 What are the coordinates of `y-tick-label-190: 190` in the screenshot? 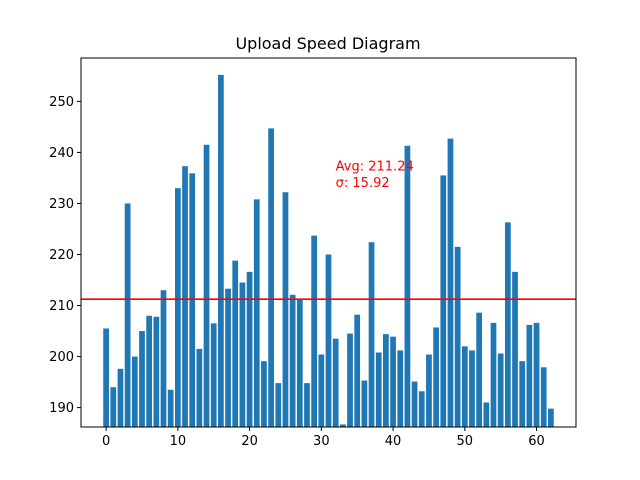 It's located at (61, 408).